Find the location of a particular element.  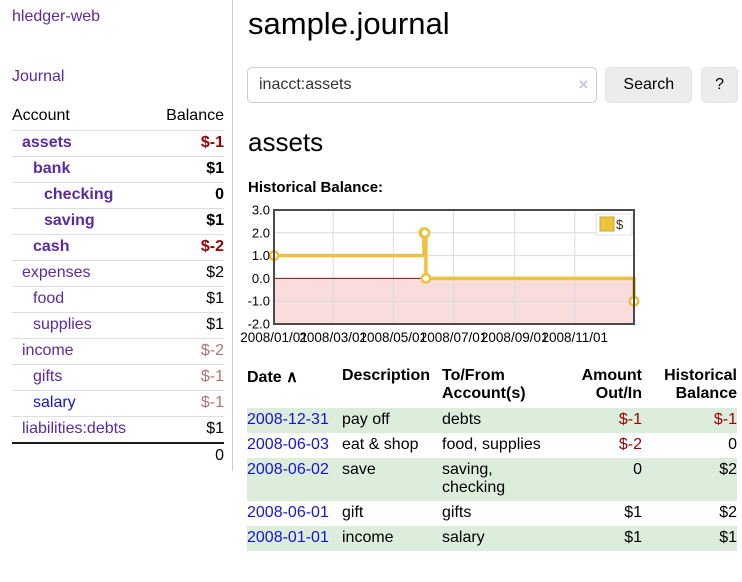

accounts-total-row: 0 is located at coordinates (118, 455).